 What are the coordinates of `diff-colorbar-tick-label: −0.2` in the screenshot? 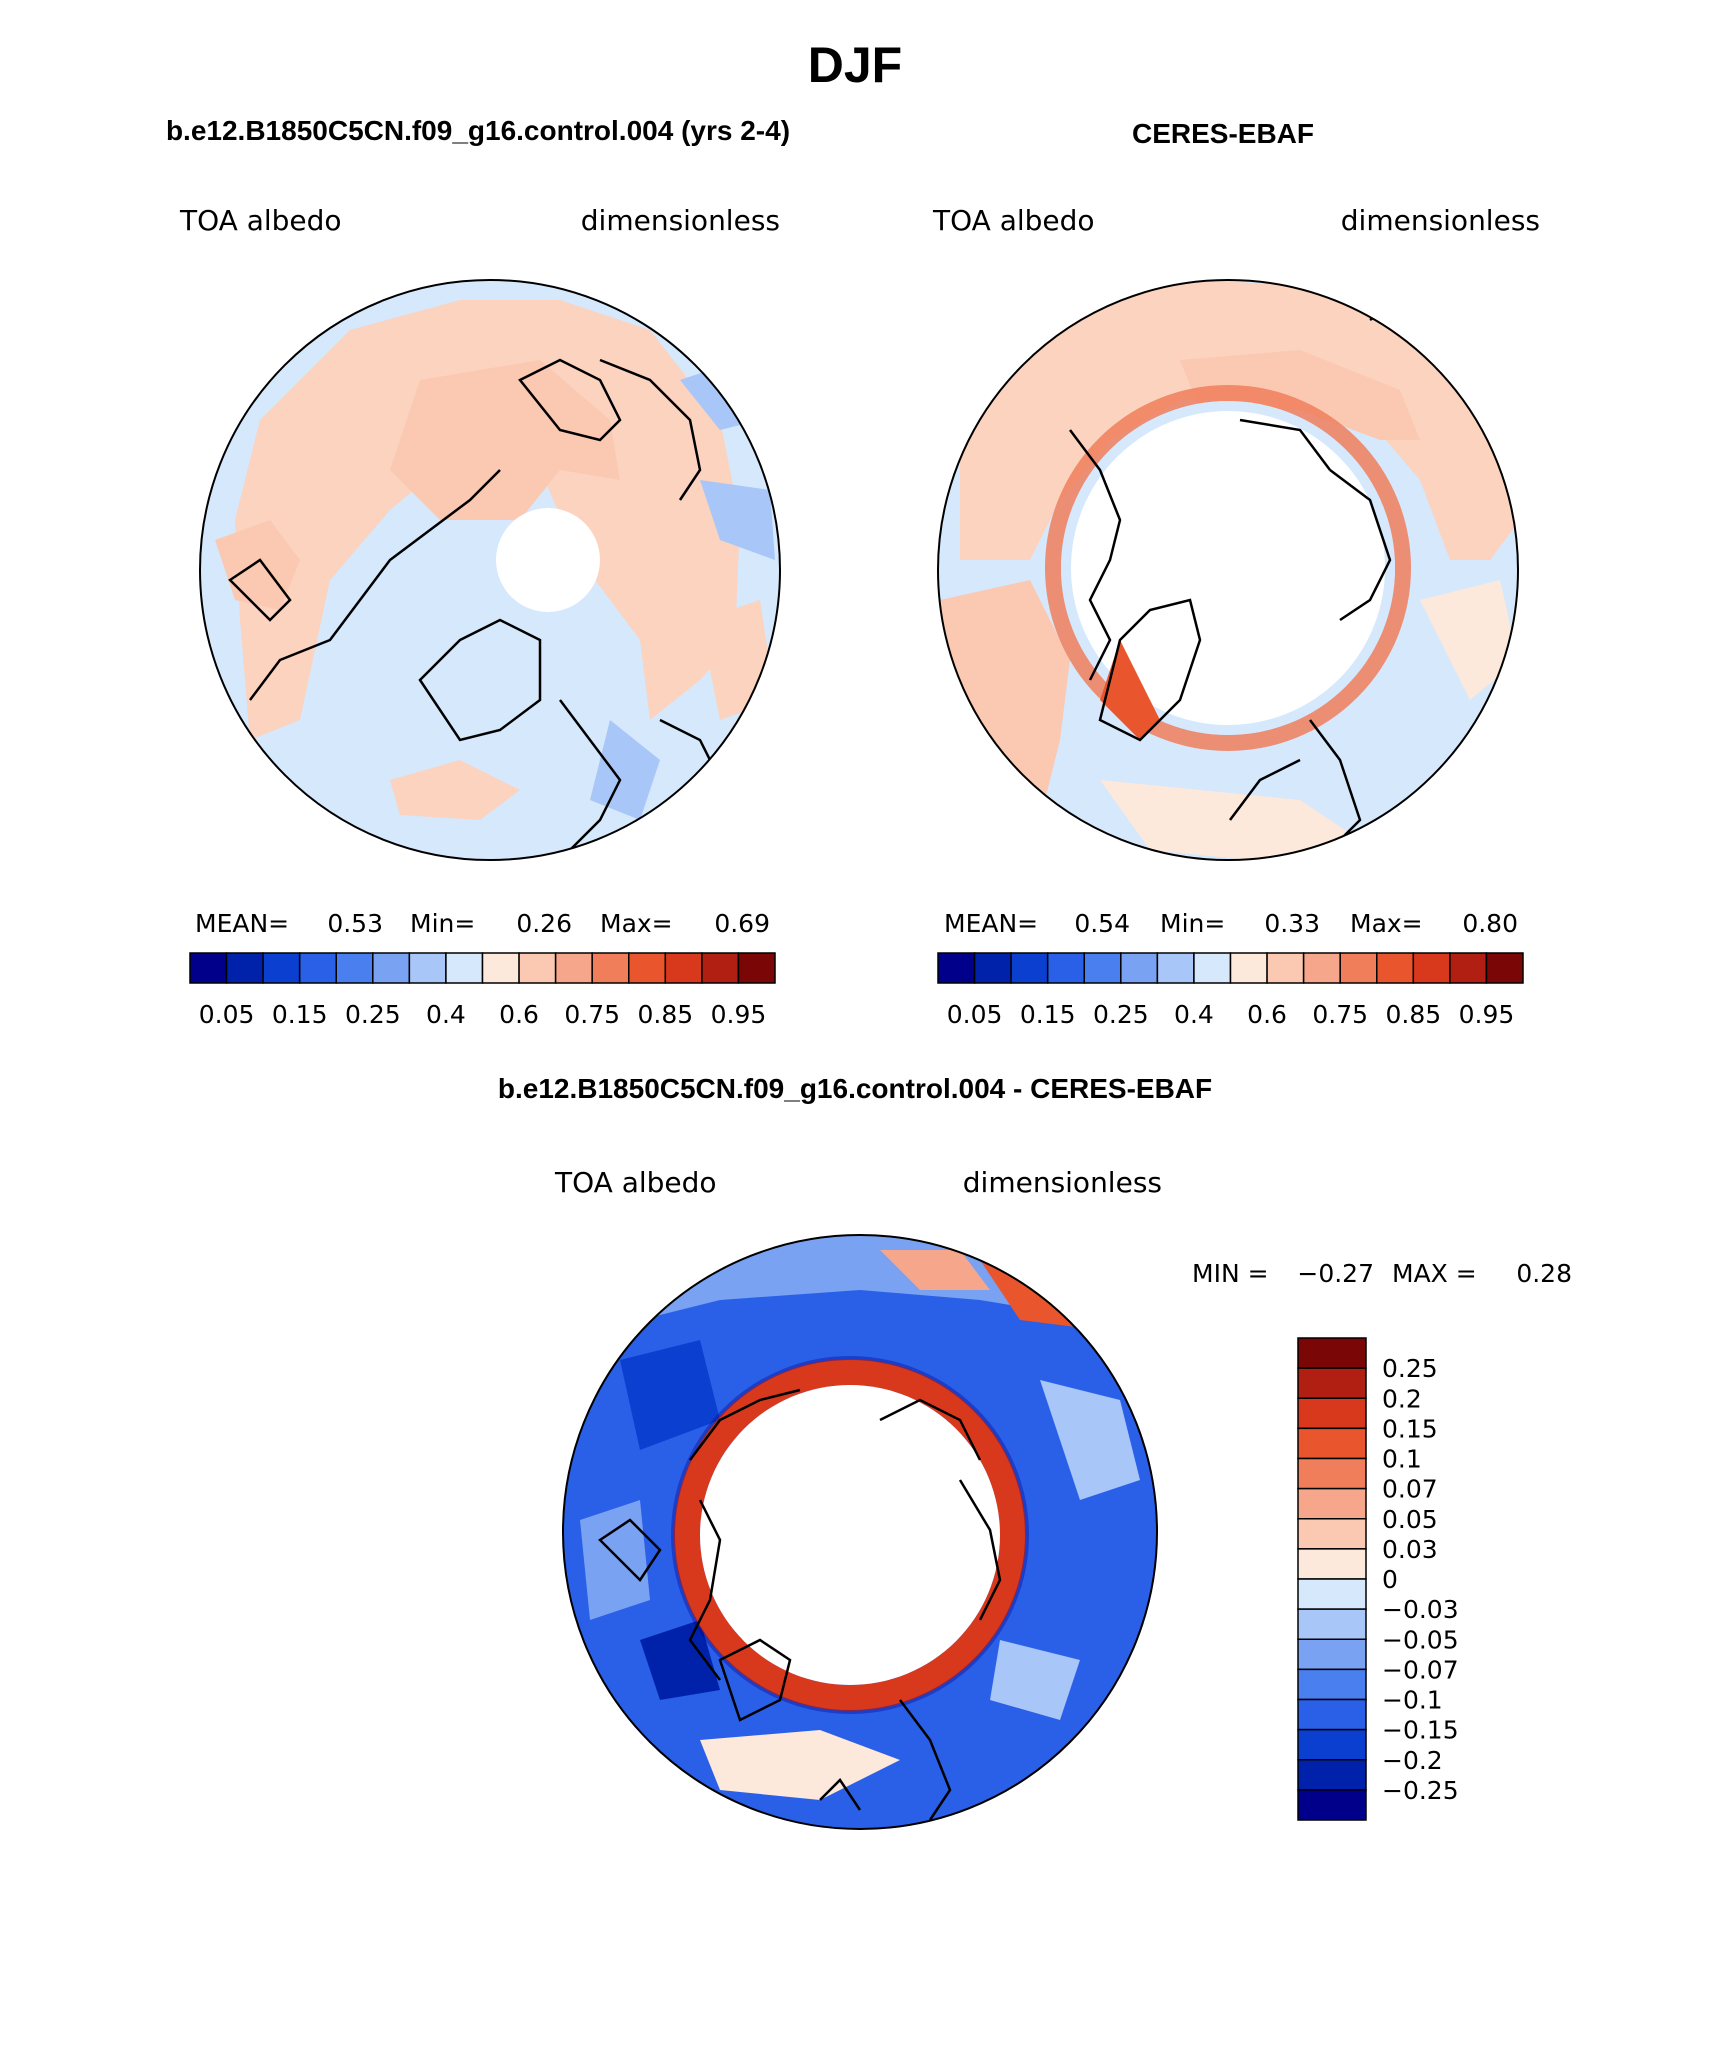 It's located at (1412, 1760).